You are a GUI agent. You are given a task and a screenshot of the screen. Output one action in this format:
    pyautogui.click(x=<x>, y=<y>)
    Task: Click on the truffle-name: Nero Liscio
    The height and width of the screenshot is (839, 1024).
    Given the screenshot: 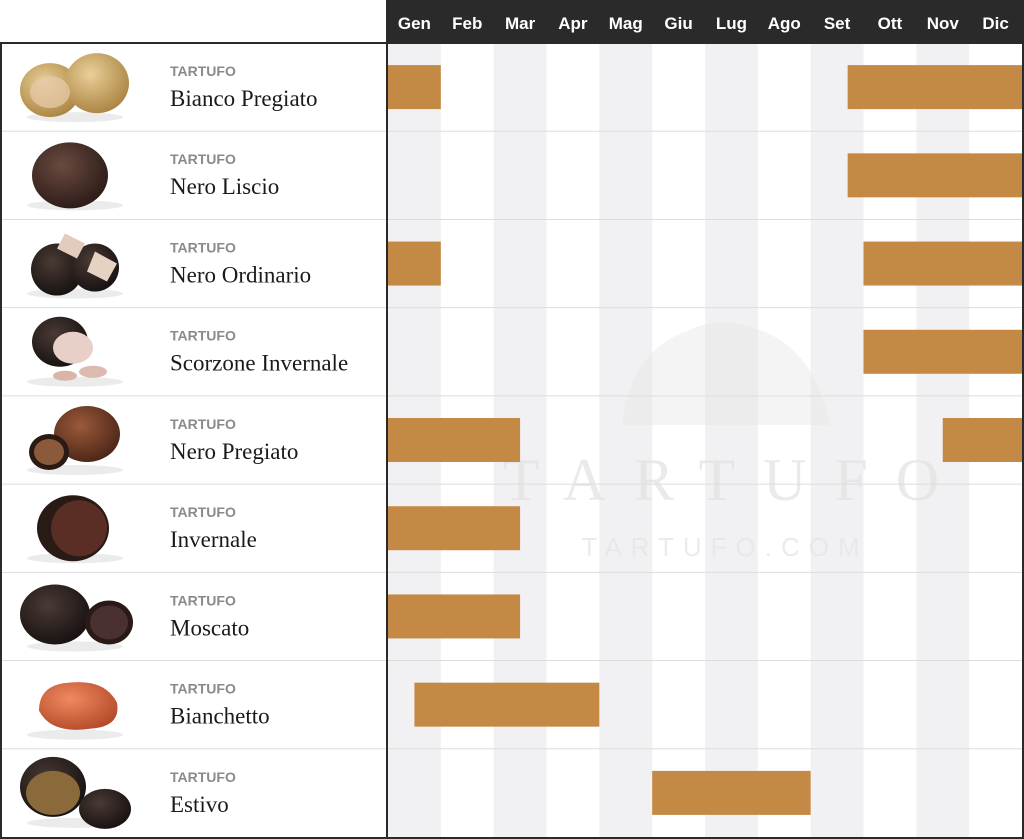 What is the action you would take?
    pyautogui.click(x=224, y=186)
    